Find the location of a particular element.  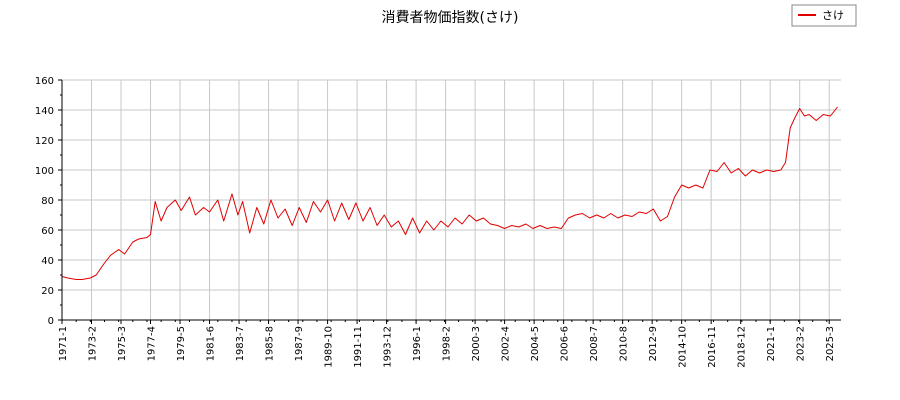

x-tick-label: 1973-2 is located at coordinates (93, 343).